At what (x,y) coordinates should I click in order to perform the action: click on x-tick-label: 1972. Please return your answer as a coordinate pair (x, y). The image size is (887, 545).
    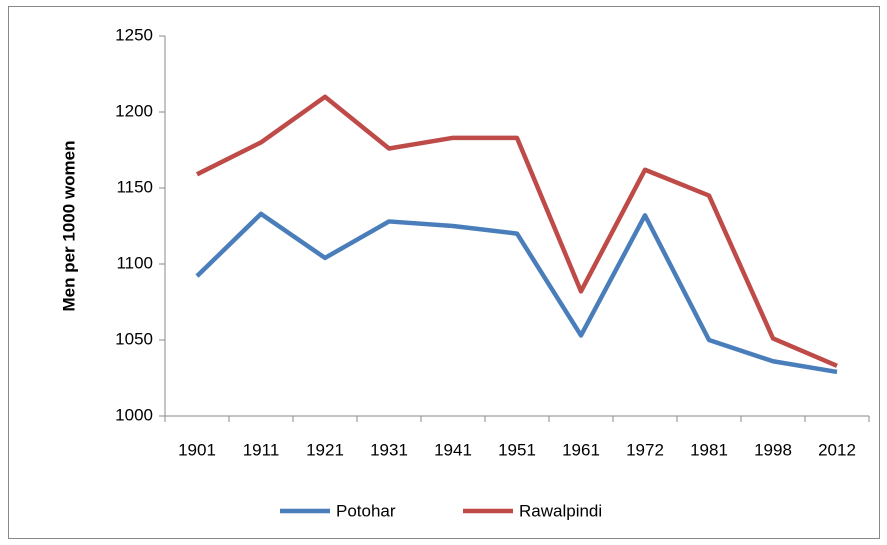
    Looking at the image, I should click on (645, 449).